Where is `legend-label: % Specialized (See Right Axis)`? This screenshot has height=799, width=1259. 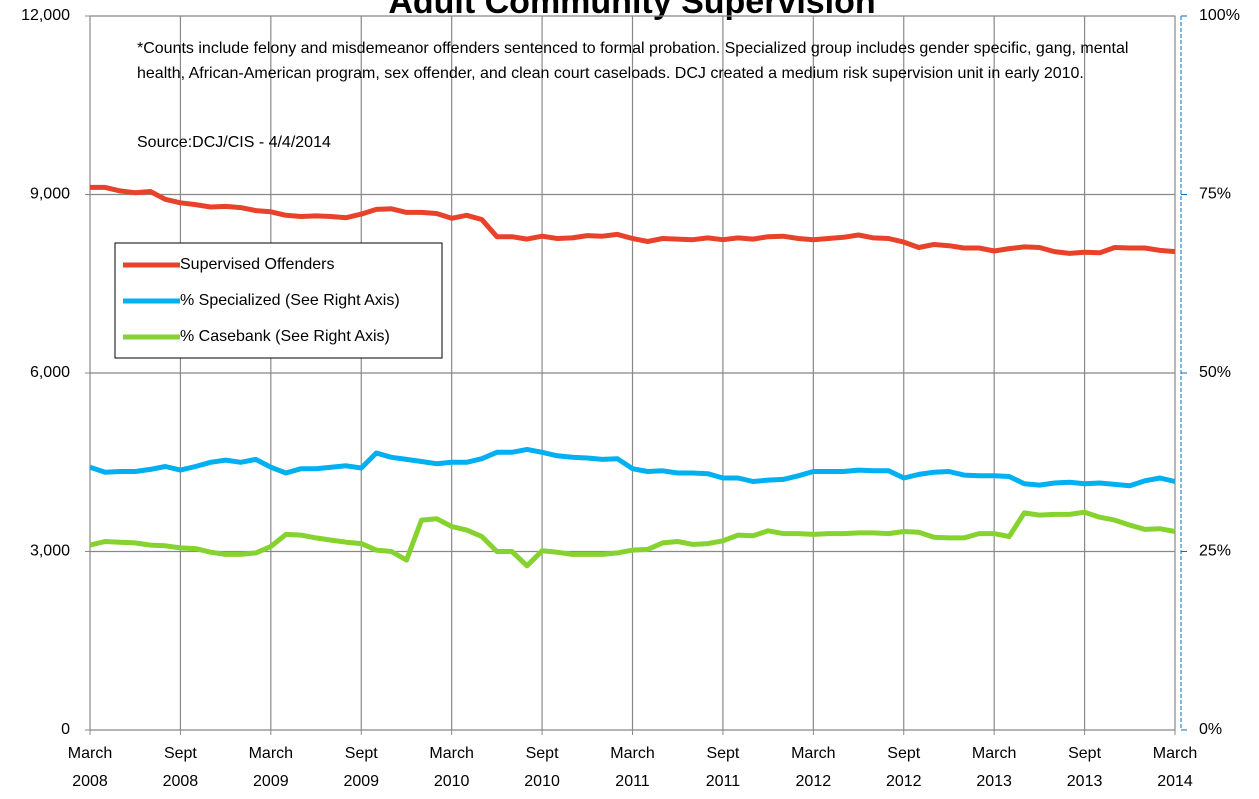
legend-label: % Specialized (See Right Axis) is located at coordinates (290, 300).